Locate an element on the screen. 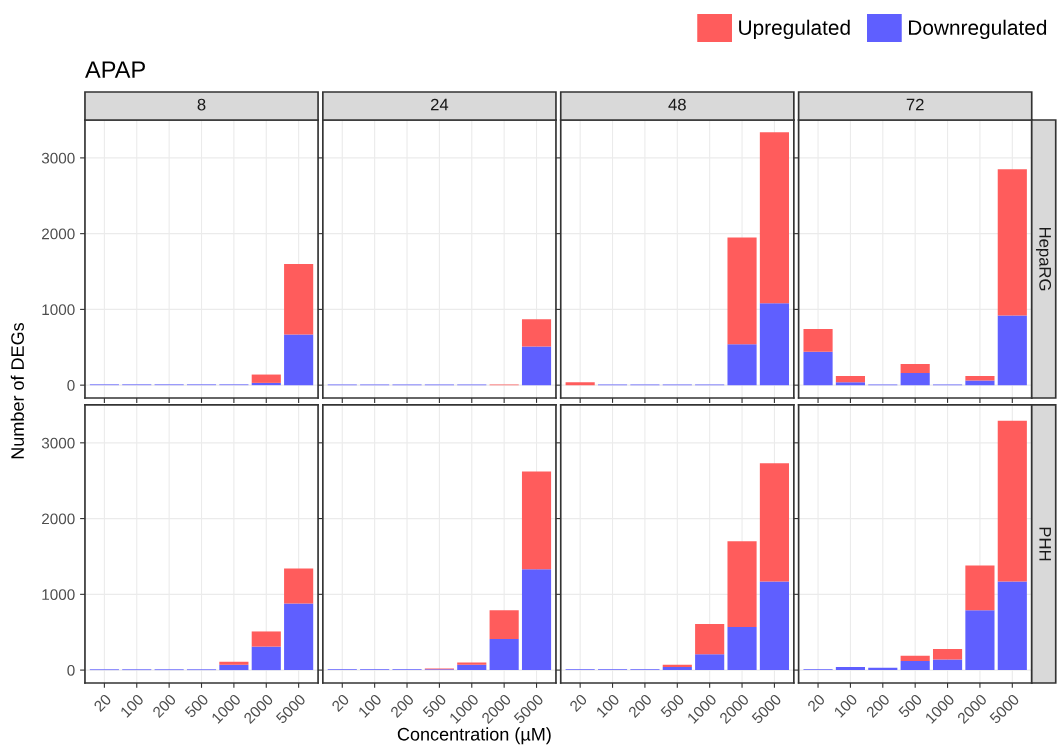 The width and height of the screenshot is (1062, 752). x-axis-title: Concentration (µM) is located at coordinates (474, 736).